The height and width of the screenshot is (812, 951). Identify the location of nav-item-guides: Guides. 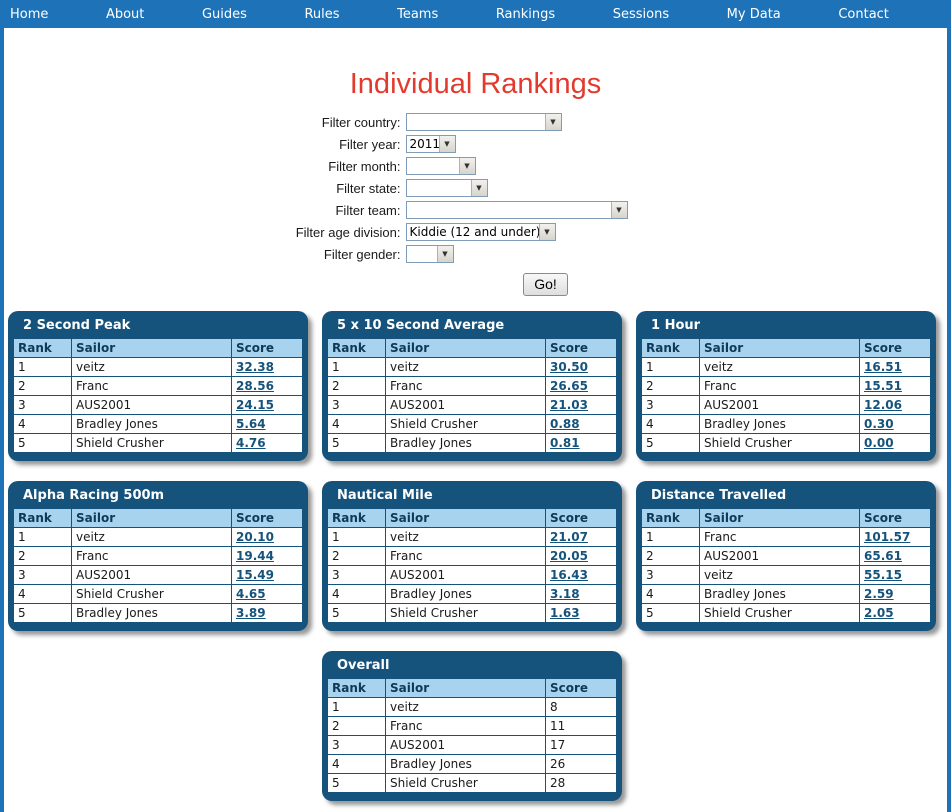
(224, 14).